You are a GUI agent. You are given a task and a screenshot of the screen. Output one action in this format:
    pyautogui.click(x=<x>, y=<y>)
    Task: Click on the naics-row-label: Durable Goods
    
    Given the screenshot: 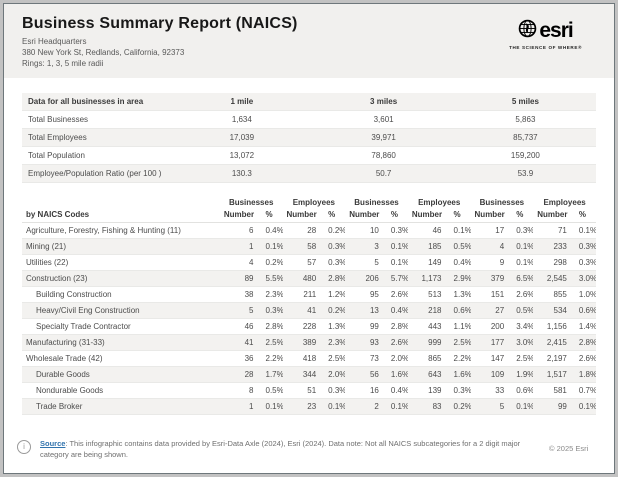 What is the action you would take?
    pyautogui.click(x=63, y=374)
    